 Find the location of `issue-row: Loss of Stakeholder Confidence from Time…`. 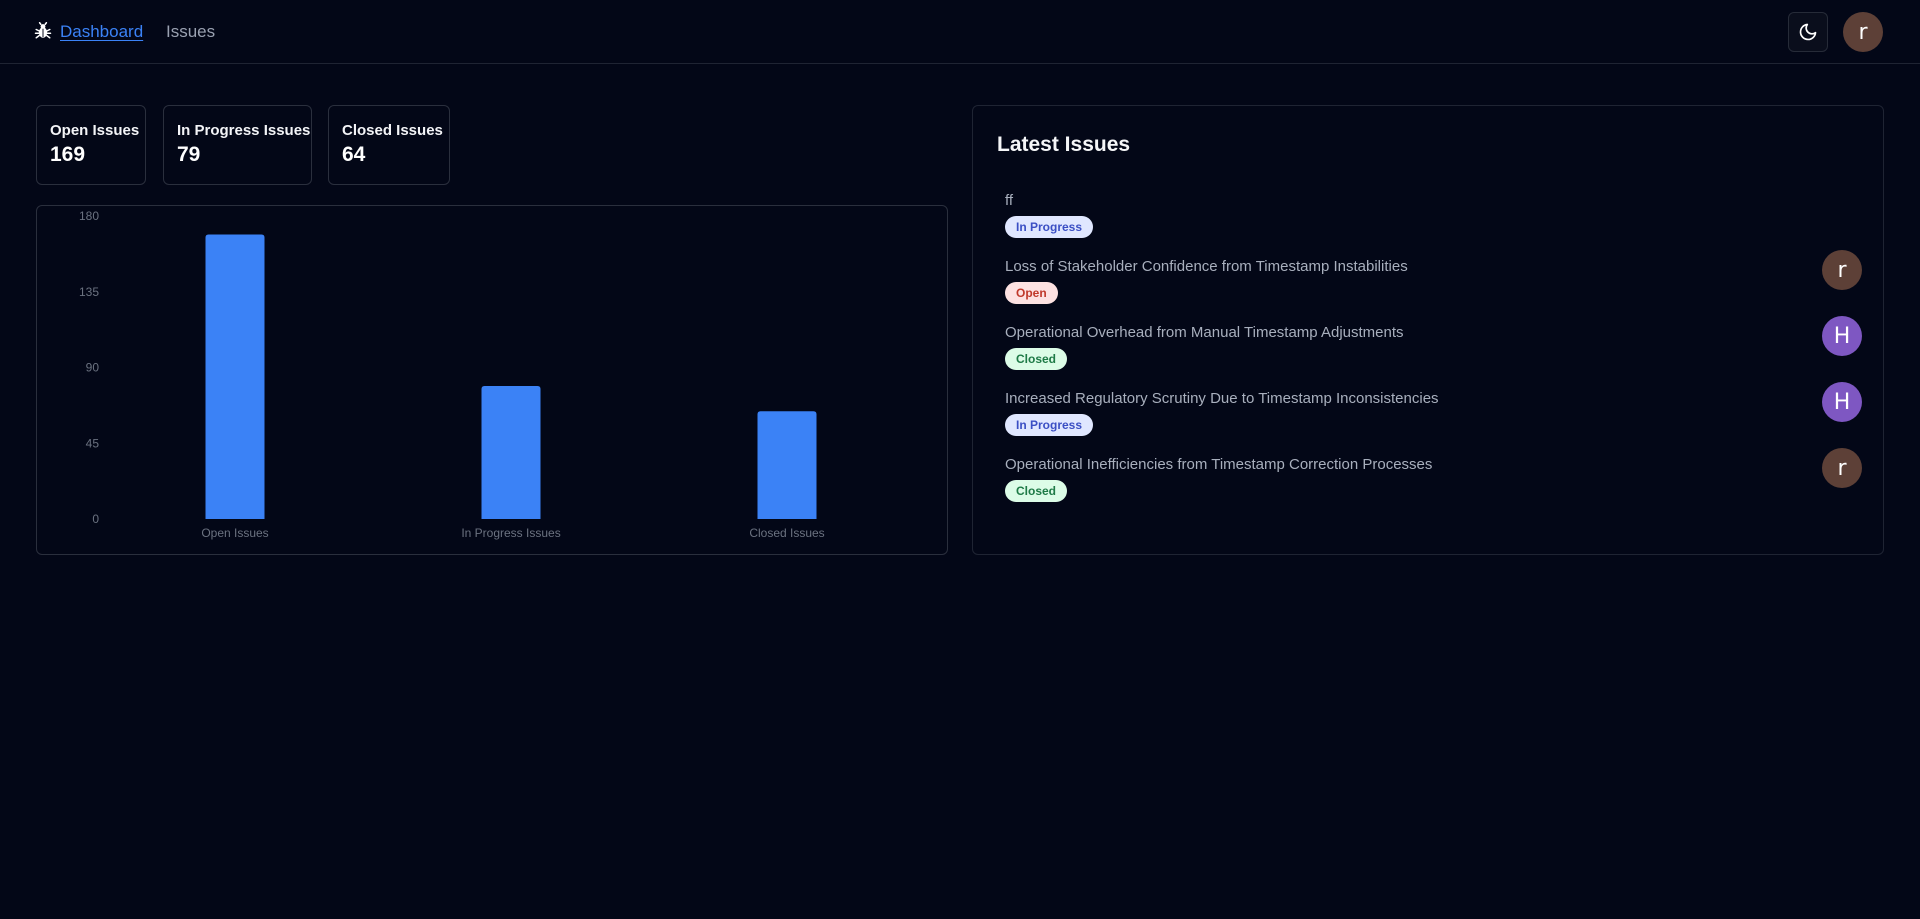

issue-row: Loss of Stakeholder Confidence from Time… is located at coordinates (1433, 284).